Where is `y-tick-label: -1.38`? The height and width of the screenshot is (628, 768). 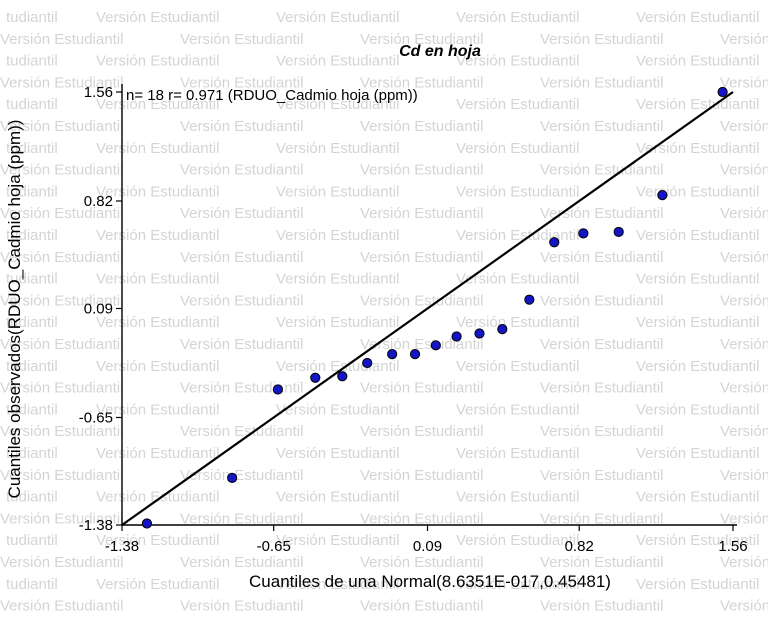
y-tick-label: -1.38 is located at coordinates (96, 525).